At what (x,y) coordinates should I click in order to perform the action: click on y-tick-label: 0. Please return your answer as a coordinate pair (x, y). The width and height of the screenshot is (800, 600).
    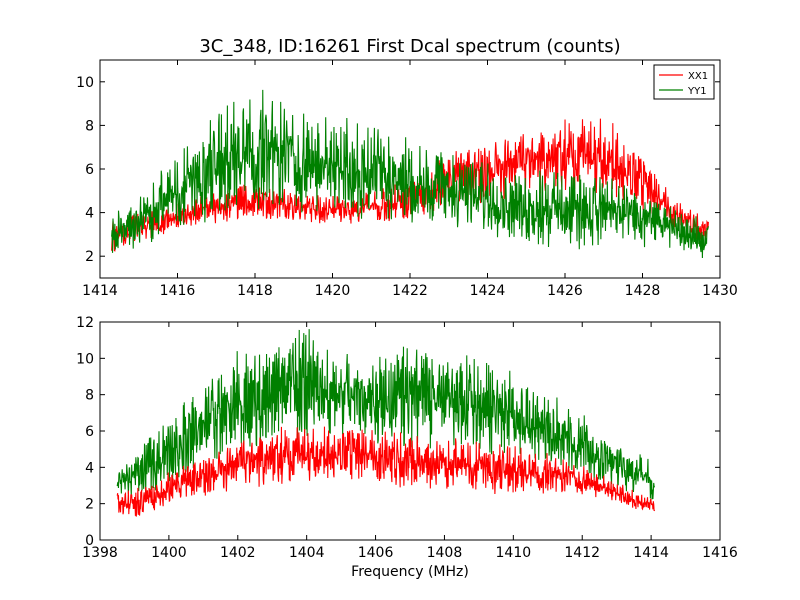
    Looking at the image, I should click on (89, 541).